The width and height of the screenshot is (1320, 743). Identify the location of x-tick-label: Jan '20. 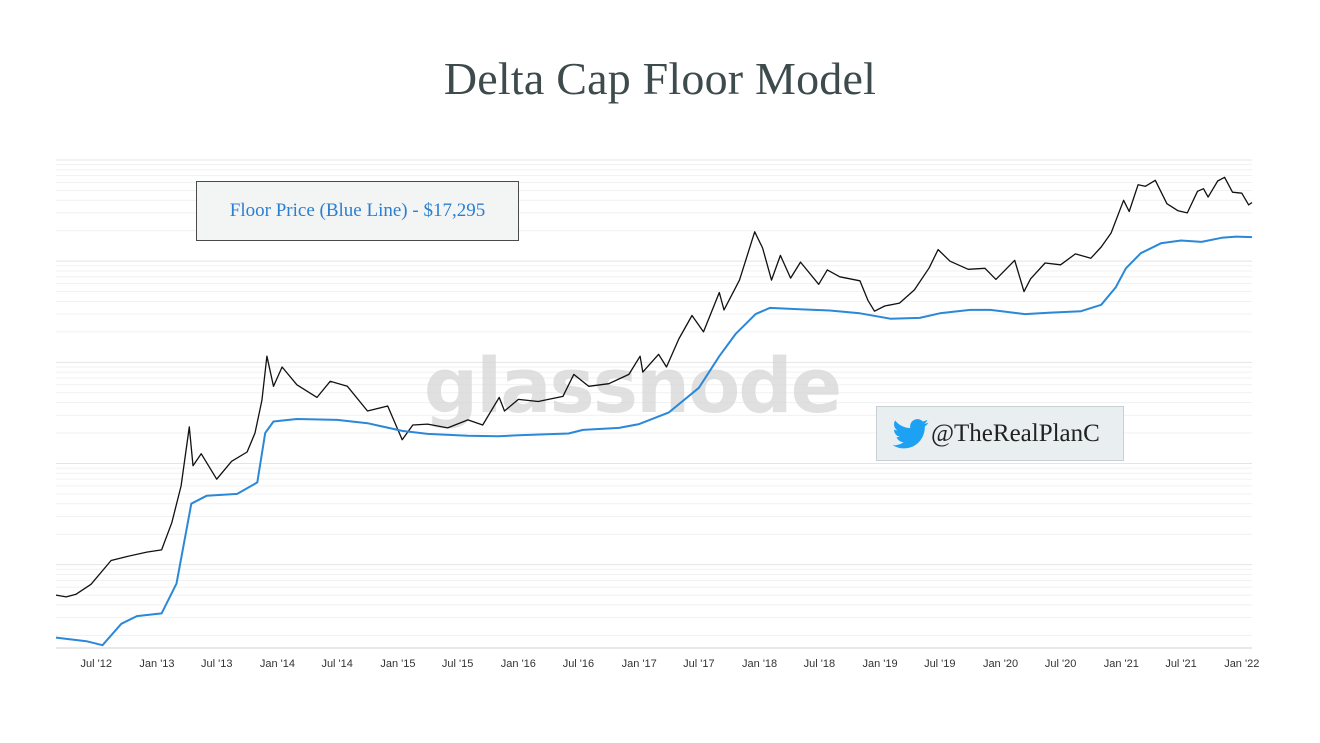
(1000, 664).